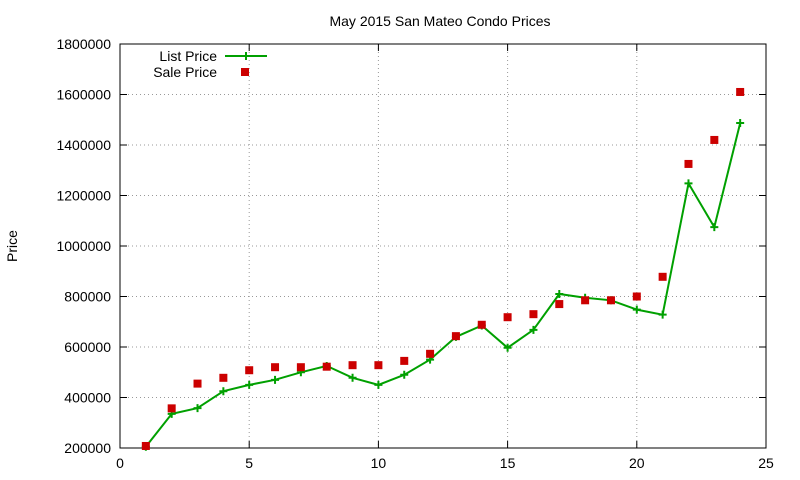 The height and width of the screenshot is (480, 800). Describe the element at coordinates (439, 21) in the screenshot. I see `chart-title: May 2015 San Mateo Condo Prices` at that location.